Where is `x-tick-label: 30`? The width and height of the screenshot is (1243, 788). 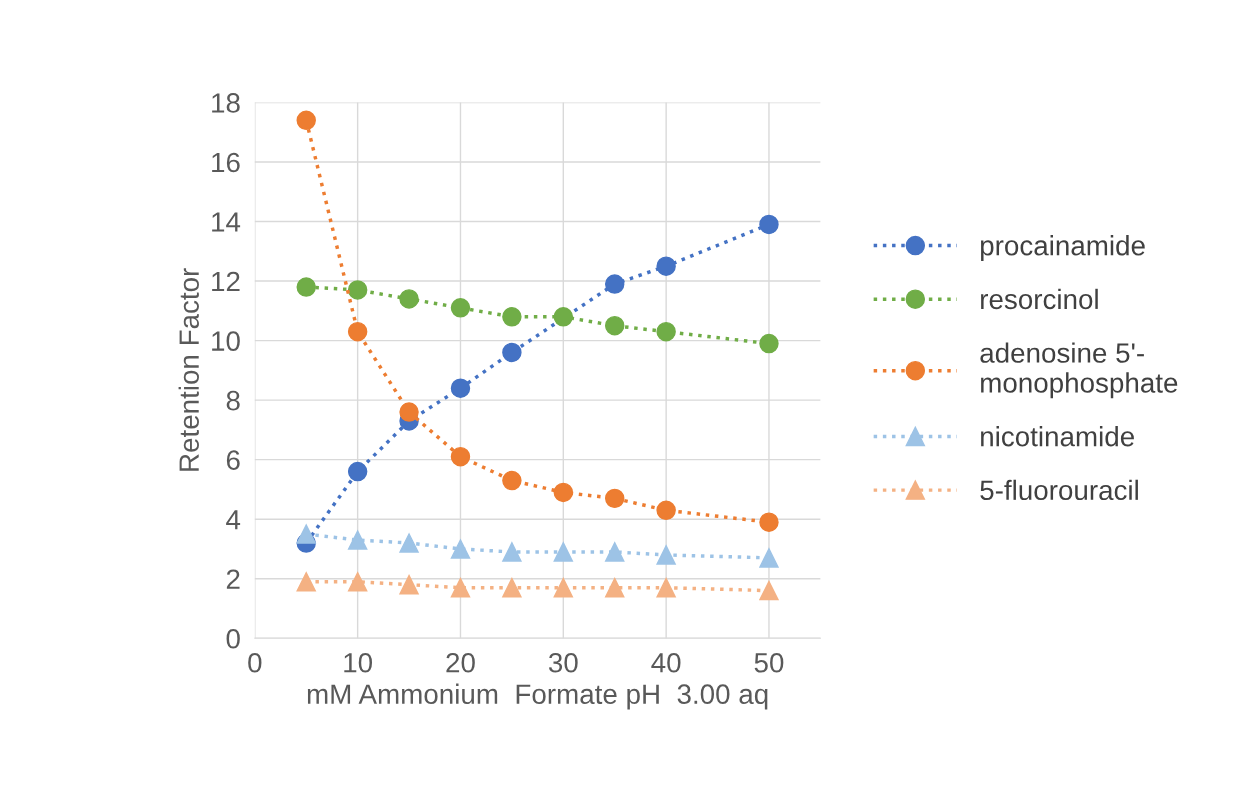 x-tick-label: 30 is located at coordinates (563, 662).